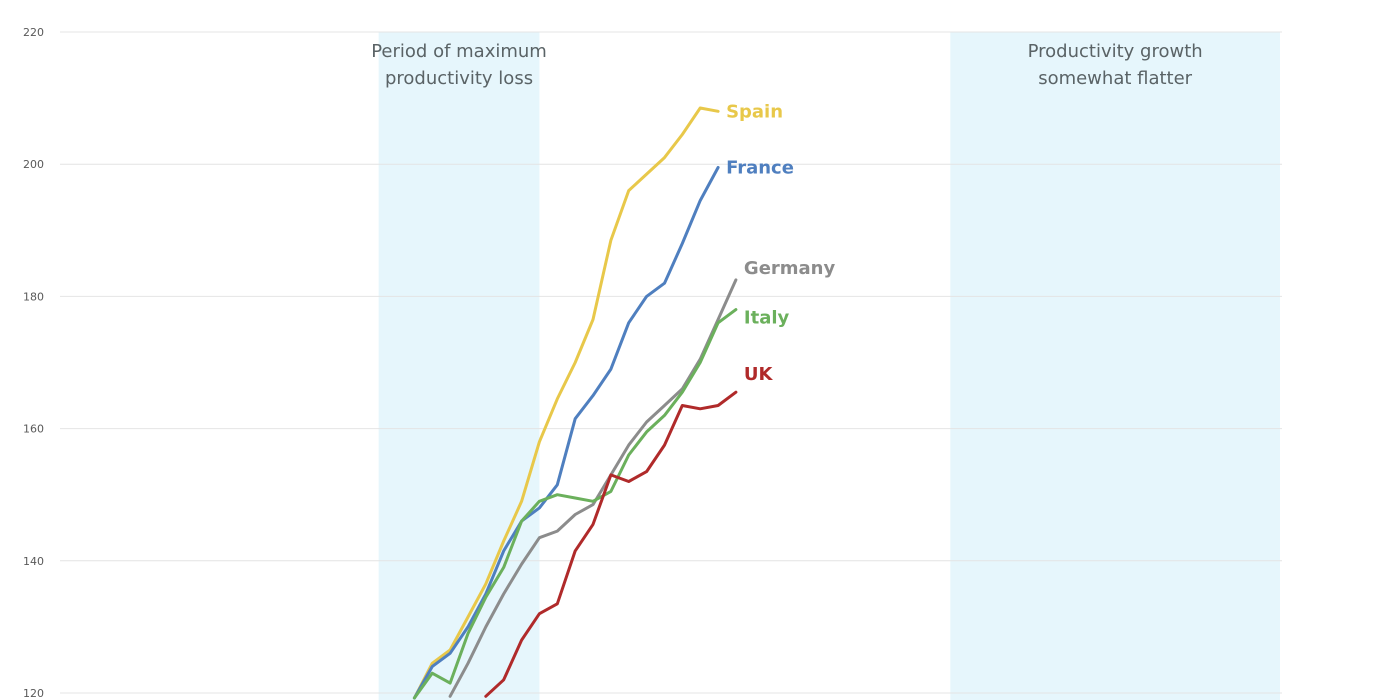 This screenshot has width=1400, height=700. I want to click on series-line-italy, so click(575, 504).